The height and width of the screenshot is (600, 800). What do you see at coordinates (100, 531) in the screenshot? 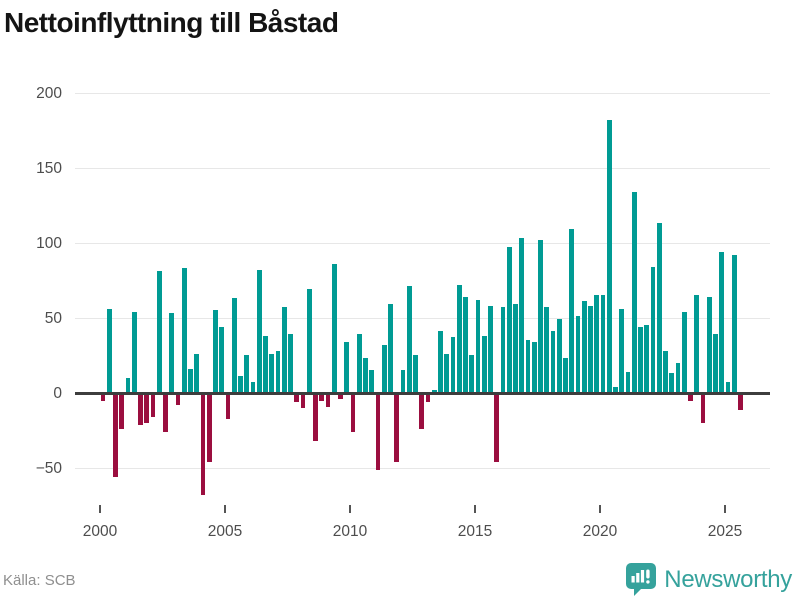
I see `x-axis-tick-label: 2000` at bounding box center [100, 531].